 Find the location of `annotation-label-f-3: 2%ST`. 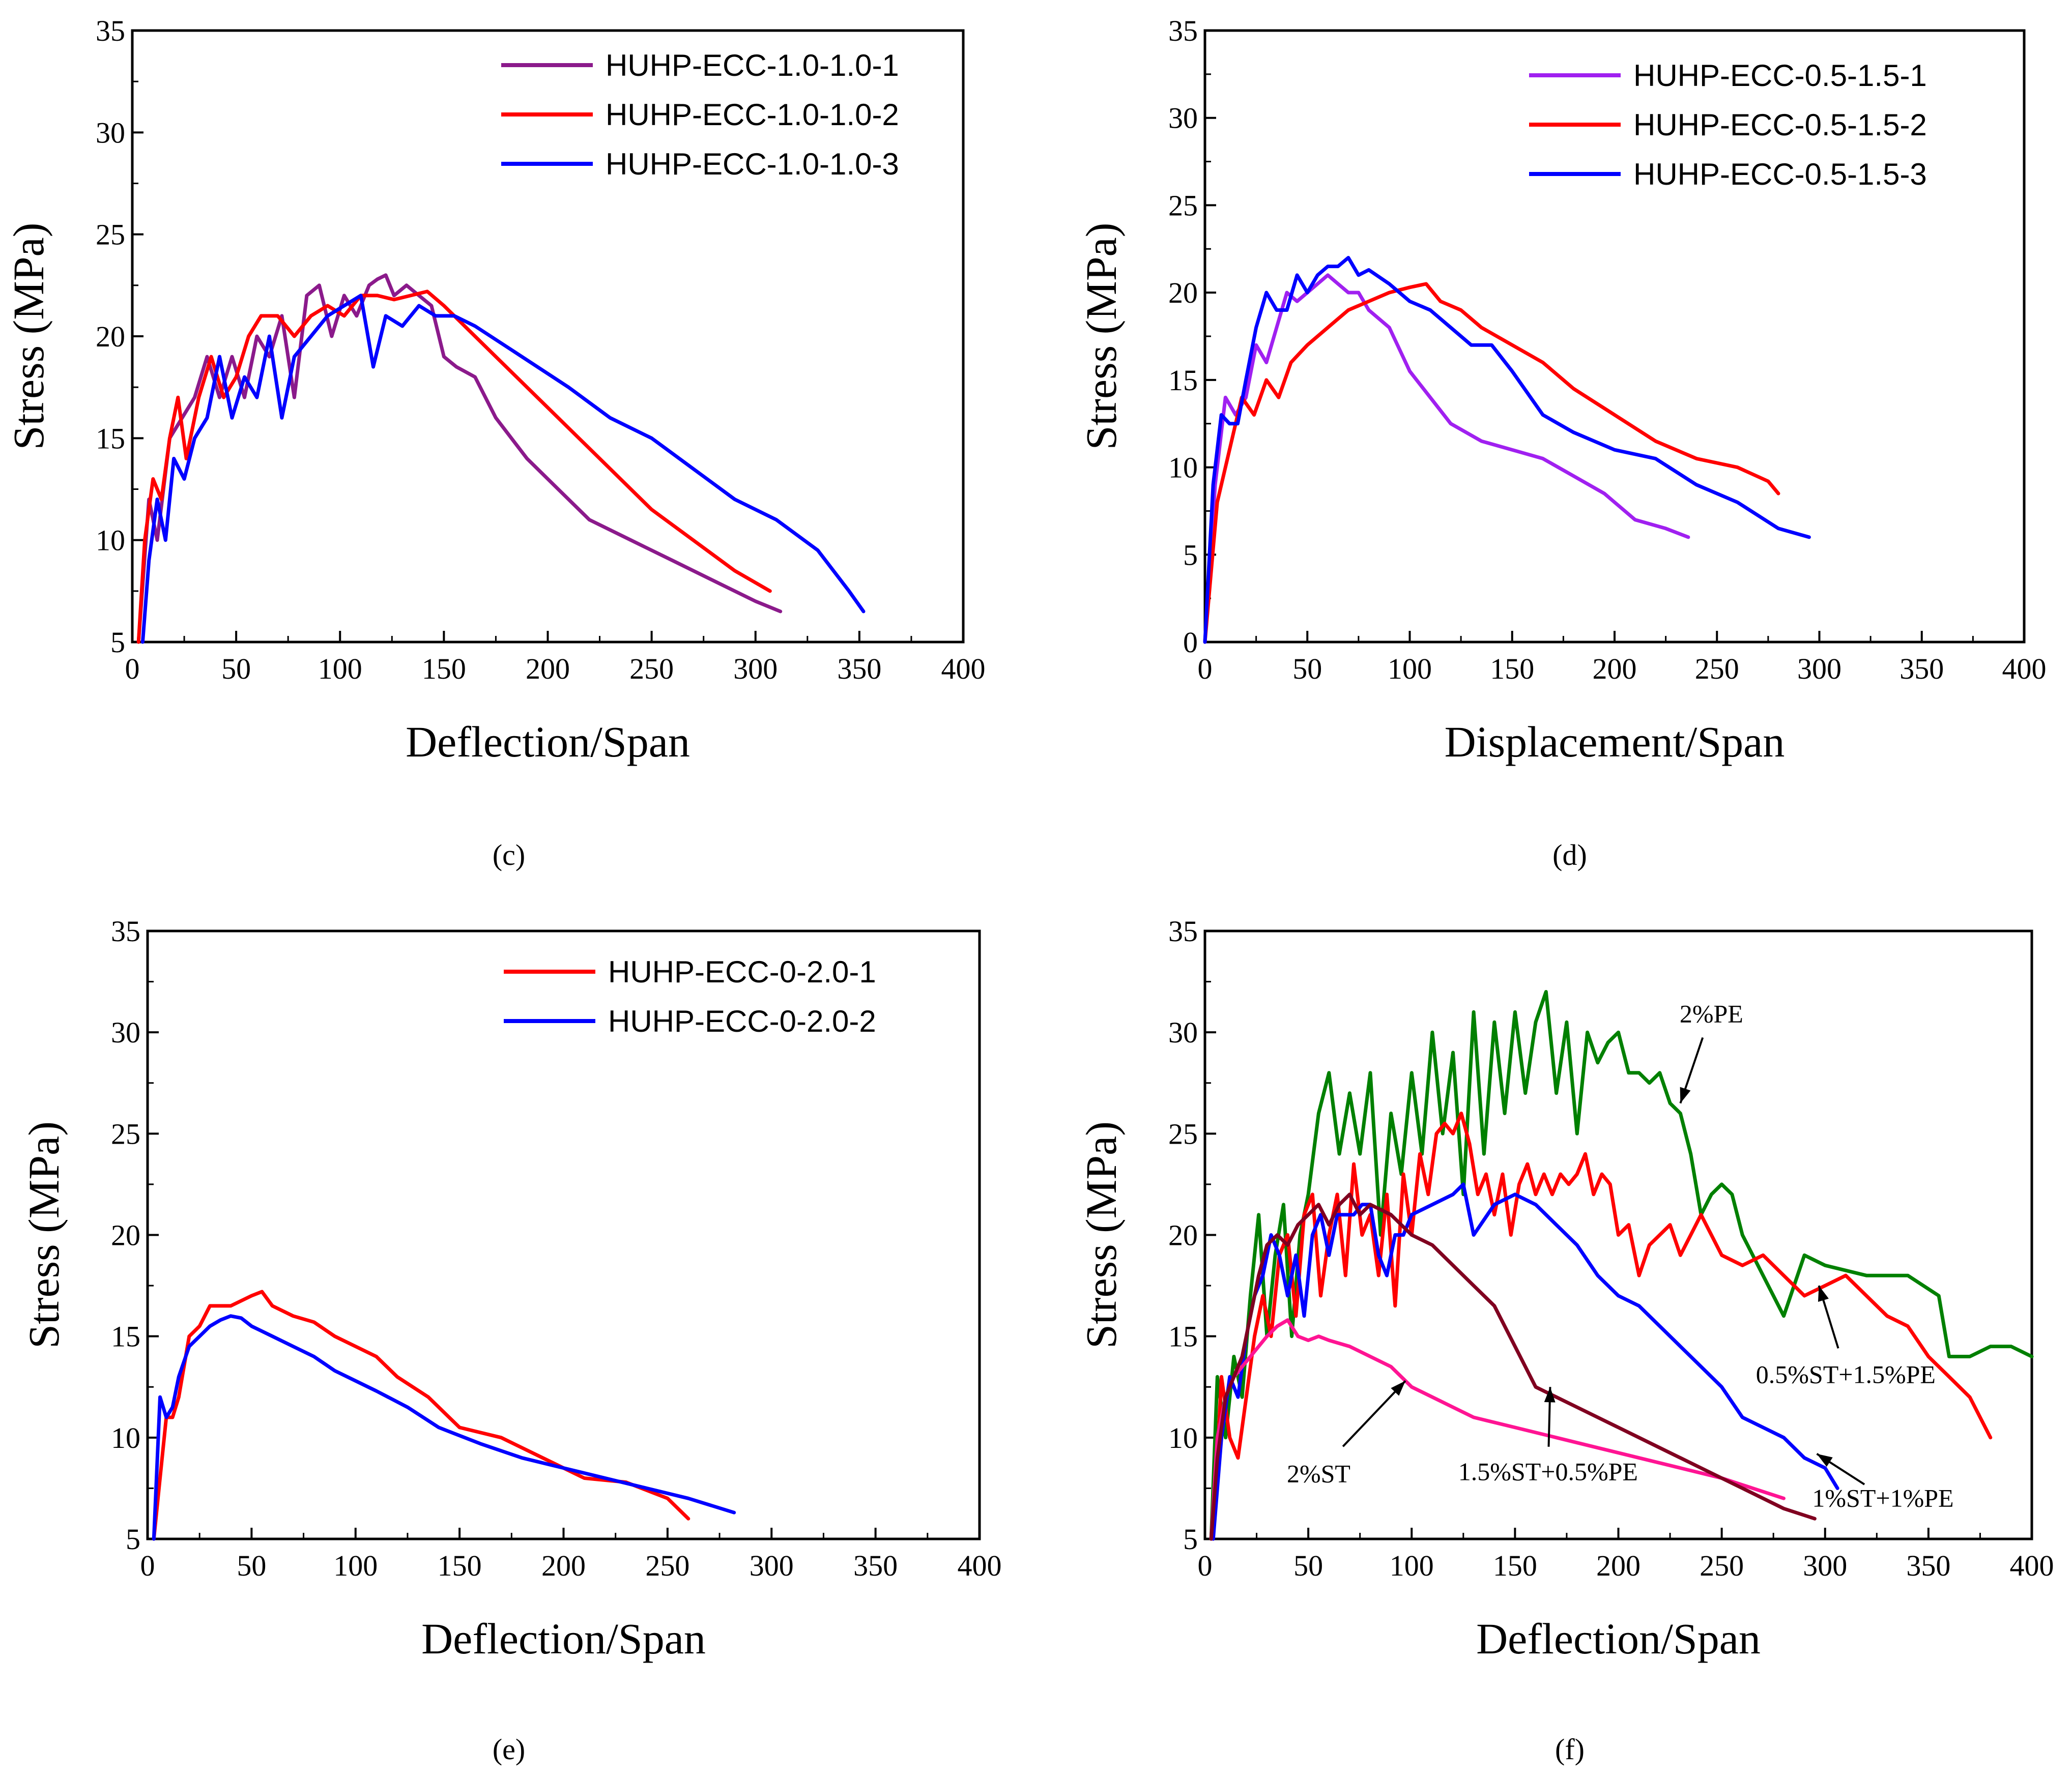

annotation-label-f-3: 2%ST is located at coordinates (1318, 1473).